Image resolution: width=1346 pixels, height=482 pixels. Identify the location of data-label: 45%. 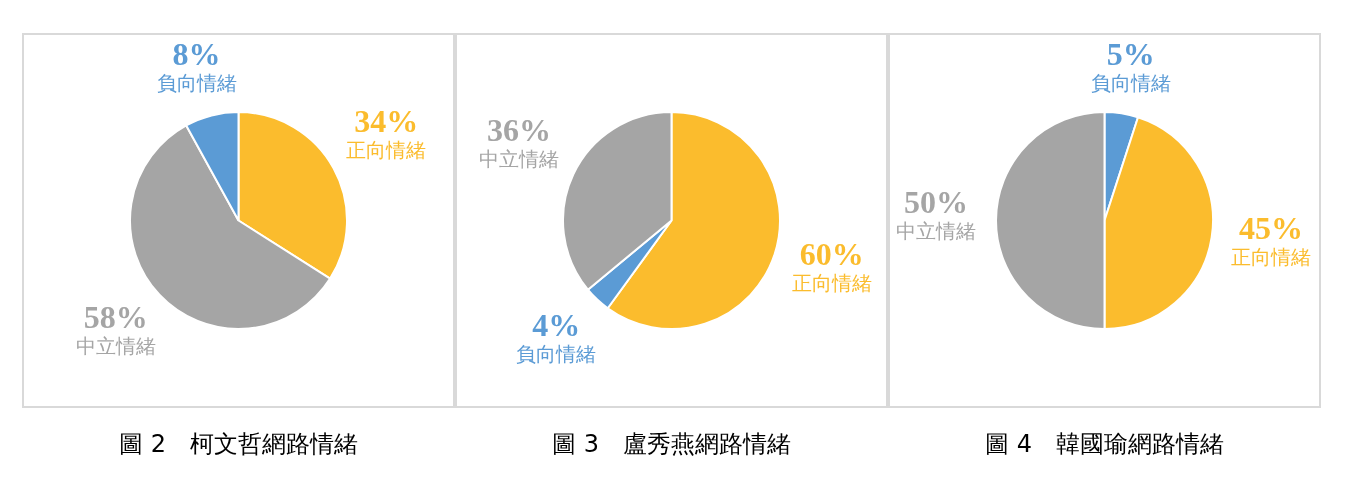
(1270, 228).